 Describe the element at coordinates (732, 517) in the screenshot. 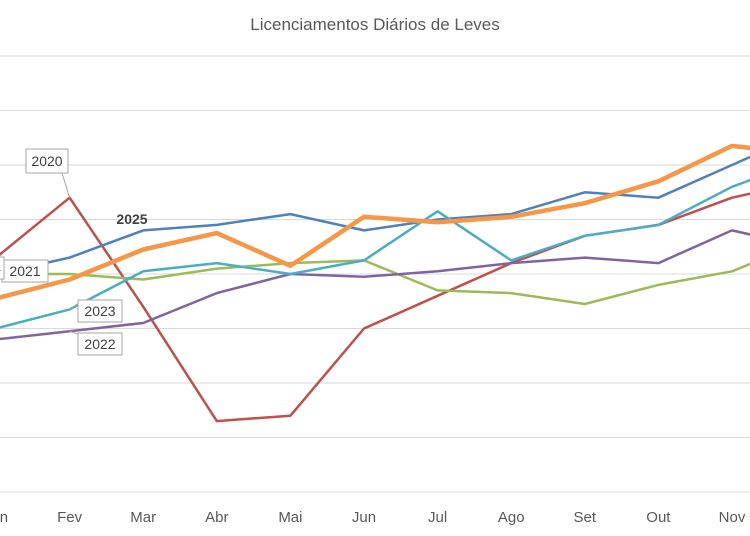

I see `x-tick-label: Nov` at that location.